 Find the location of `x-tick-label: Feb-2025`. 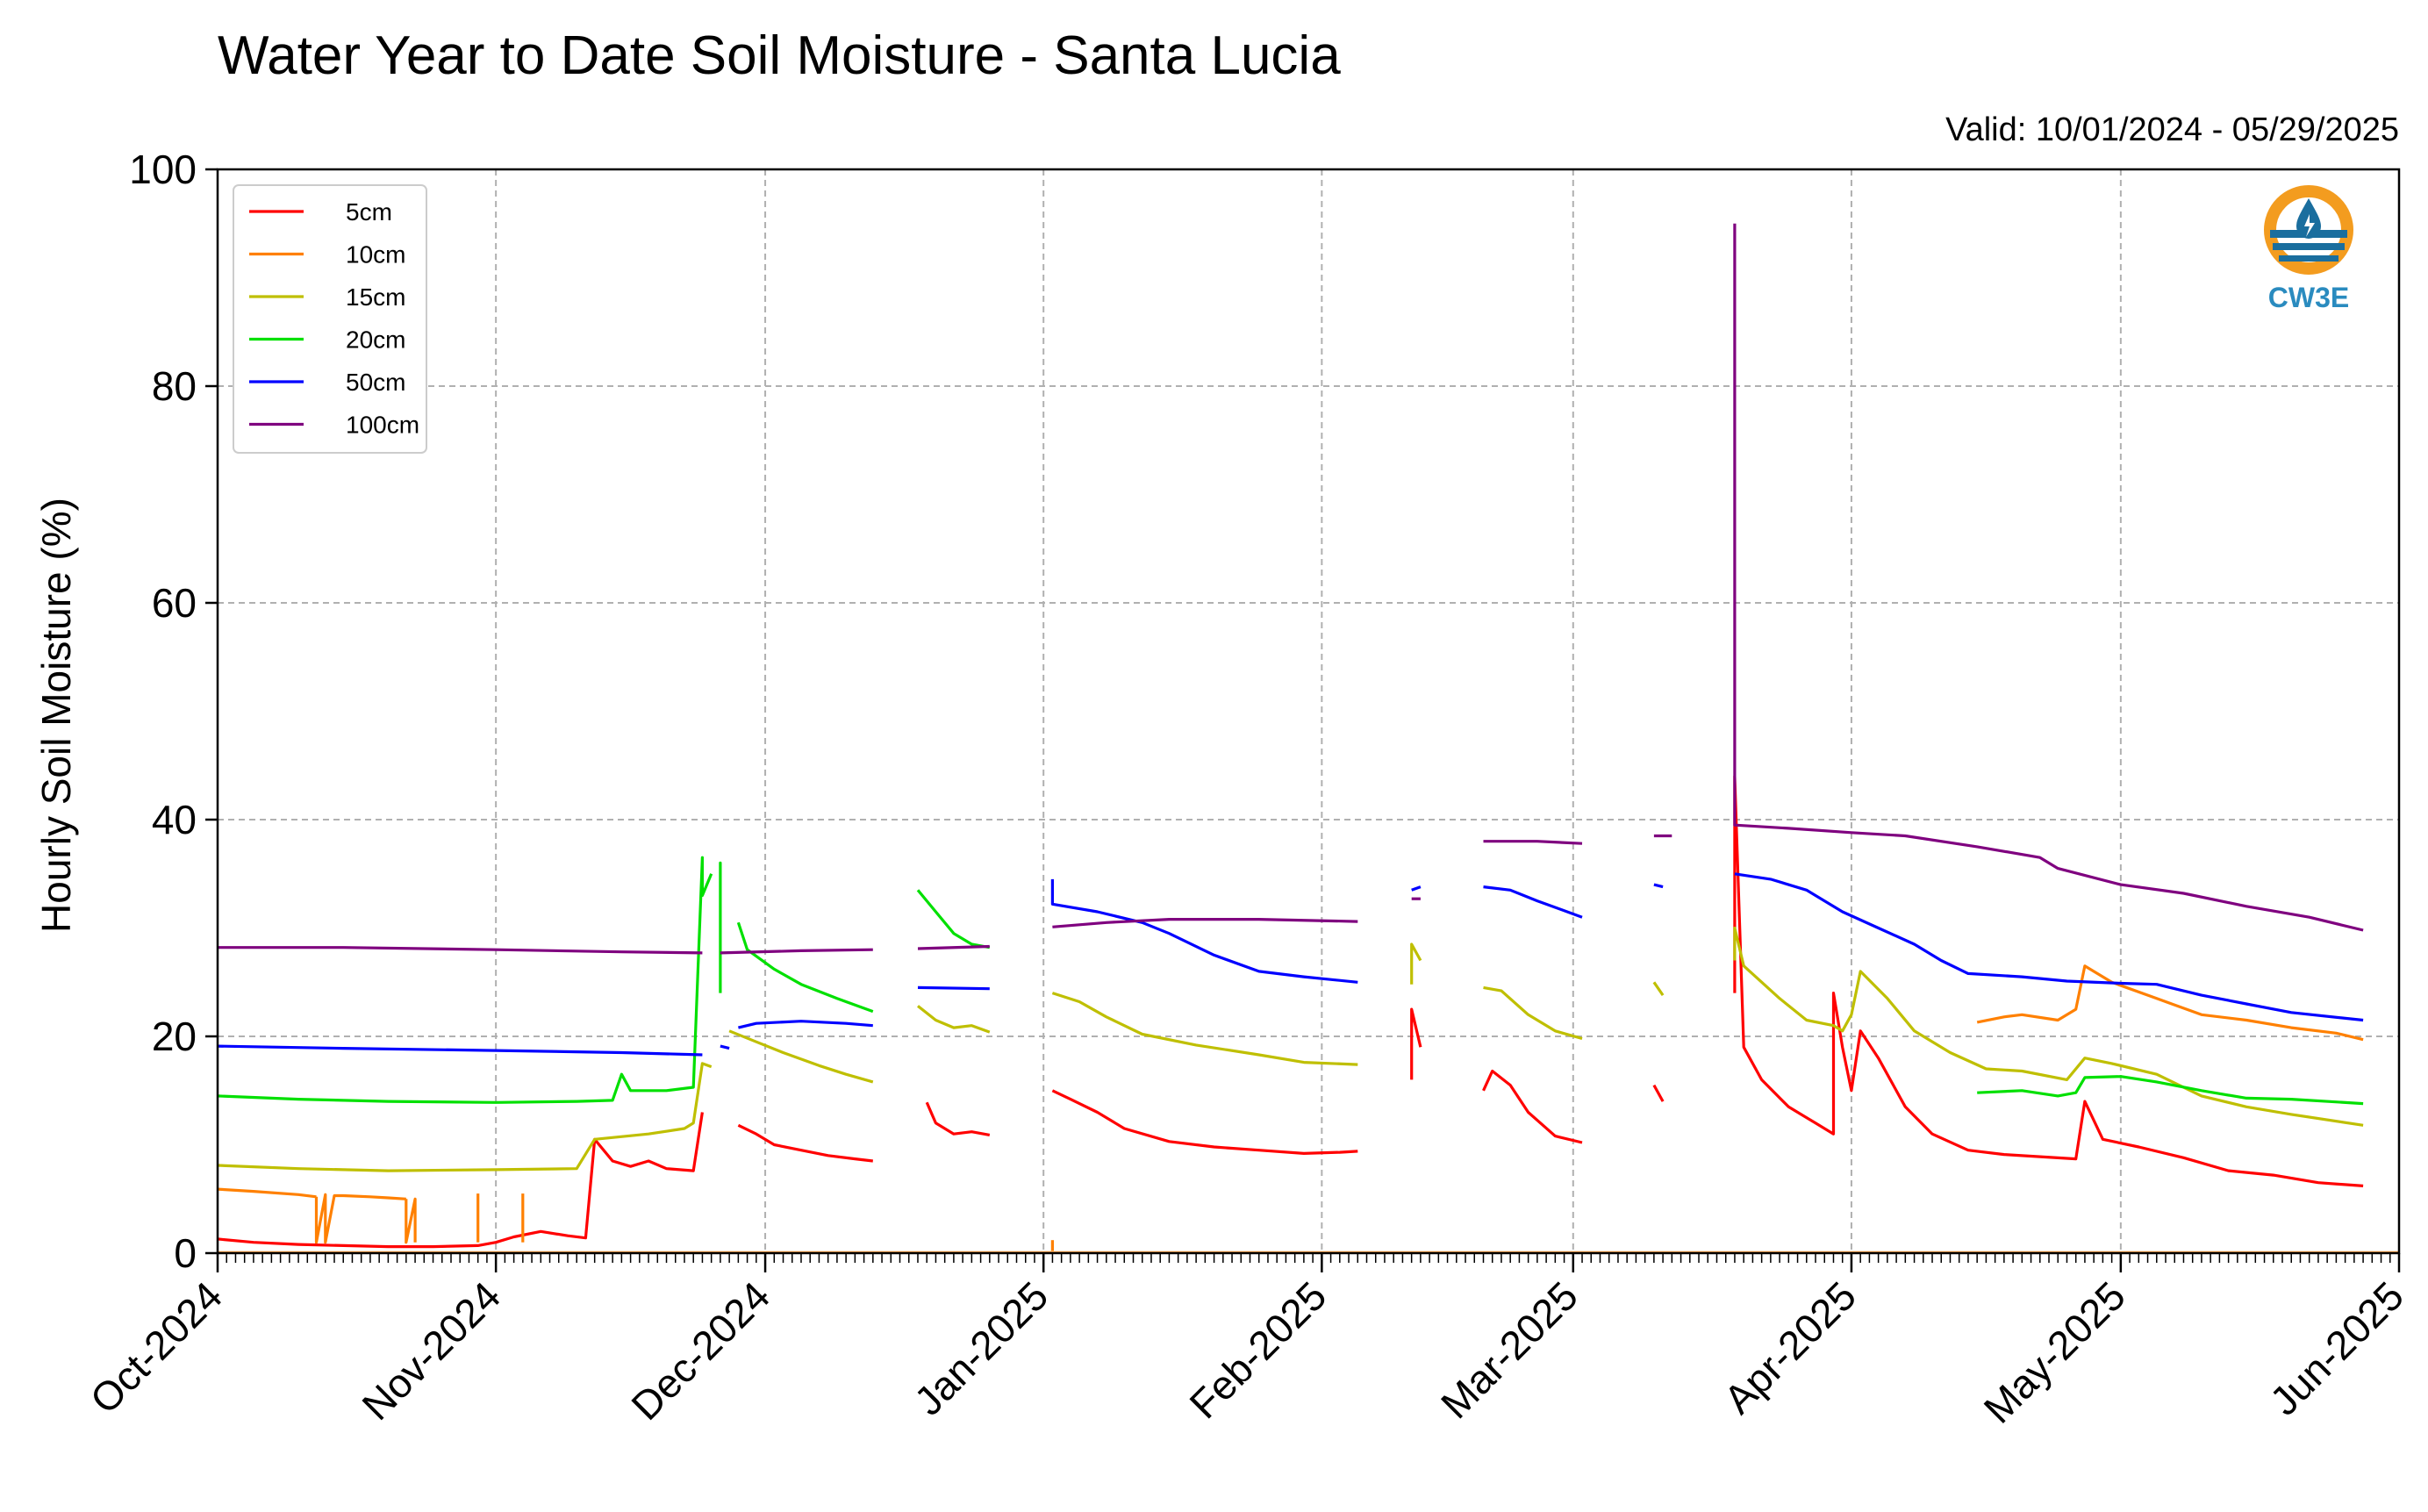

x-tick-label: Feb-2025 is located at coordinates (1257, 1349).